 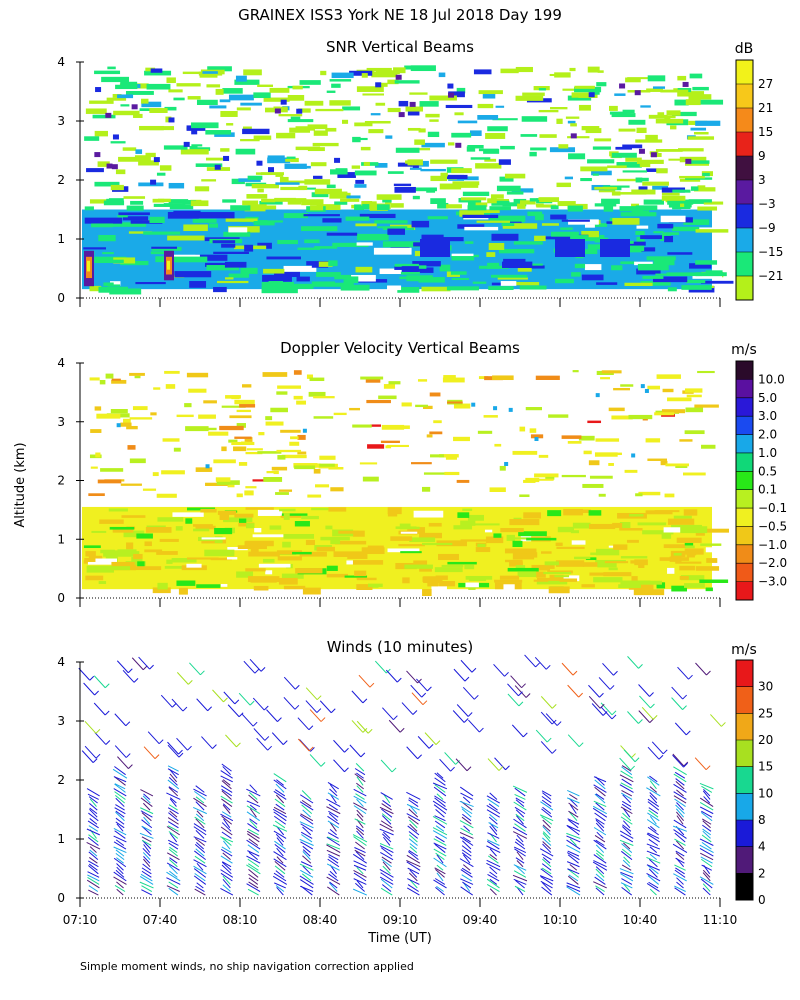 I want to click on colorbar-label: −0.5, so click(x=772, y=526).